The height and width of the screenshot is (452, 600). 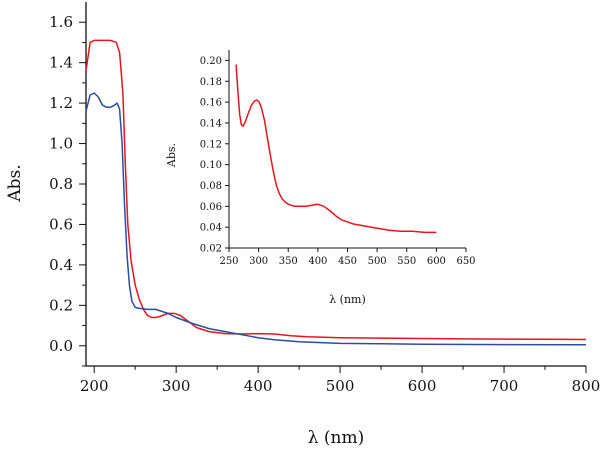 What do you see at coordinates (211, 144) in the screenshot?
I see `inset-y-tick-label: 0.12` at bounding box center [211, 144].